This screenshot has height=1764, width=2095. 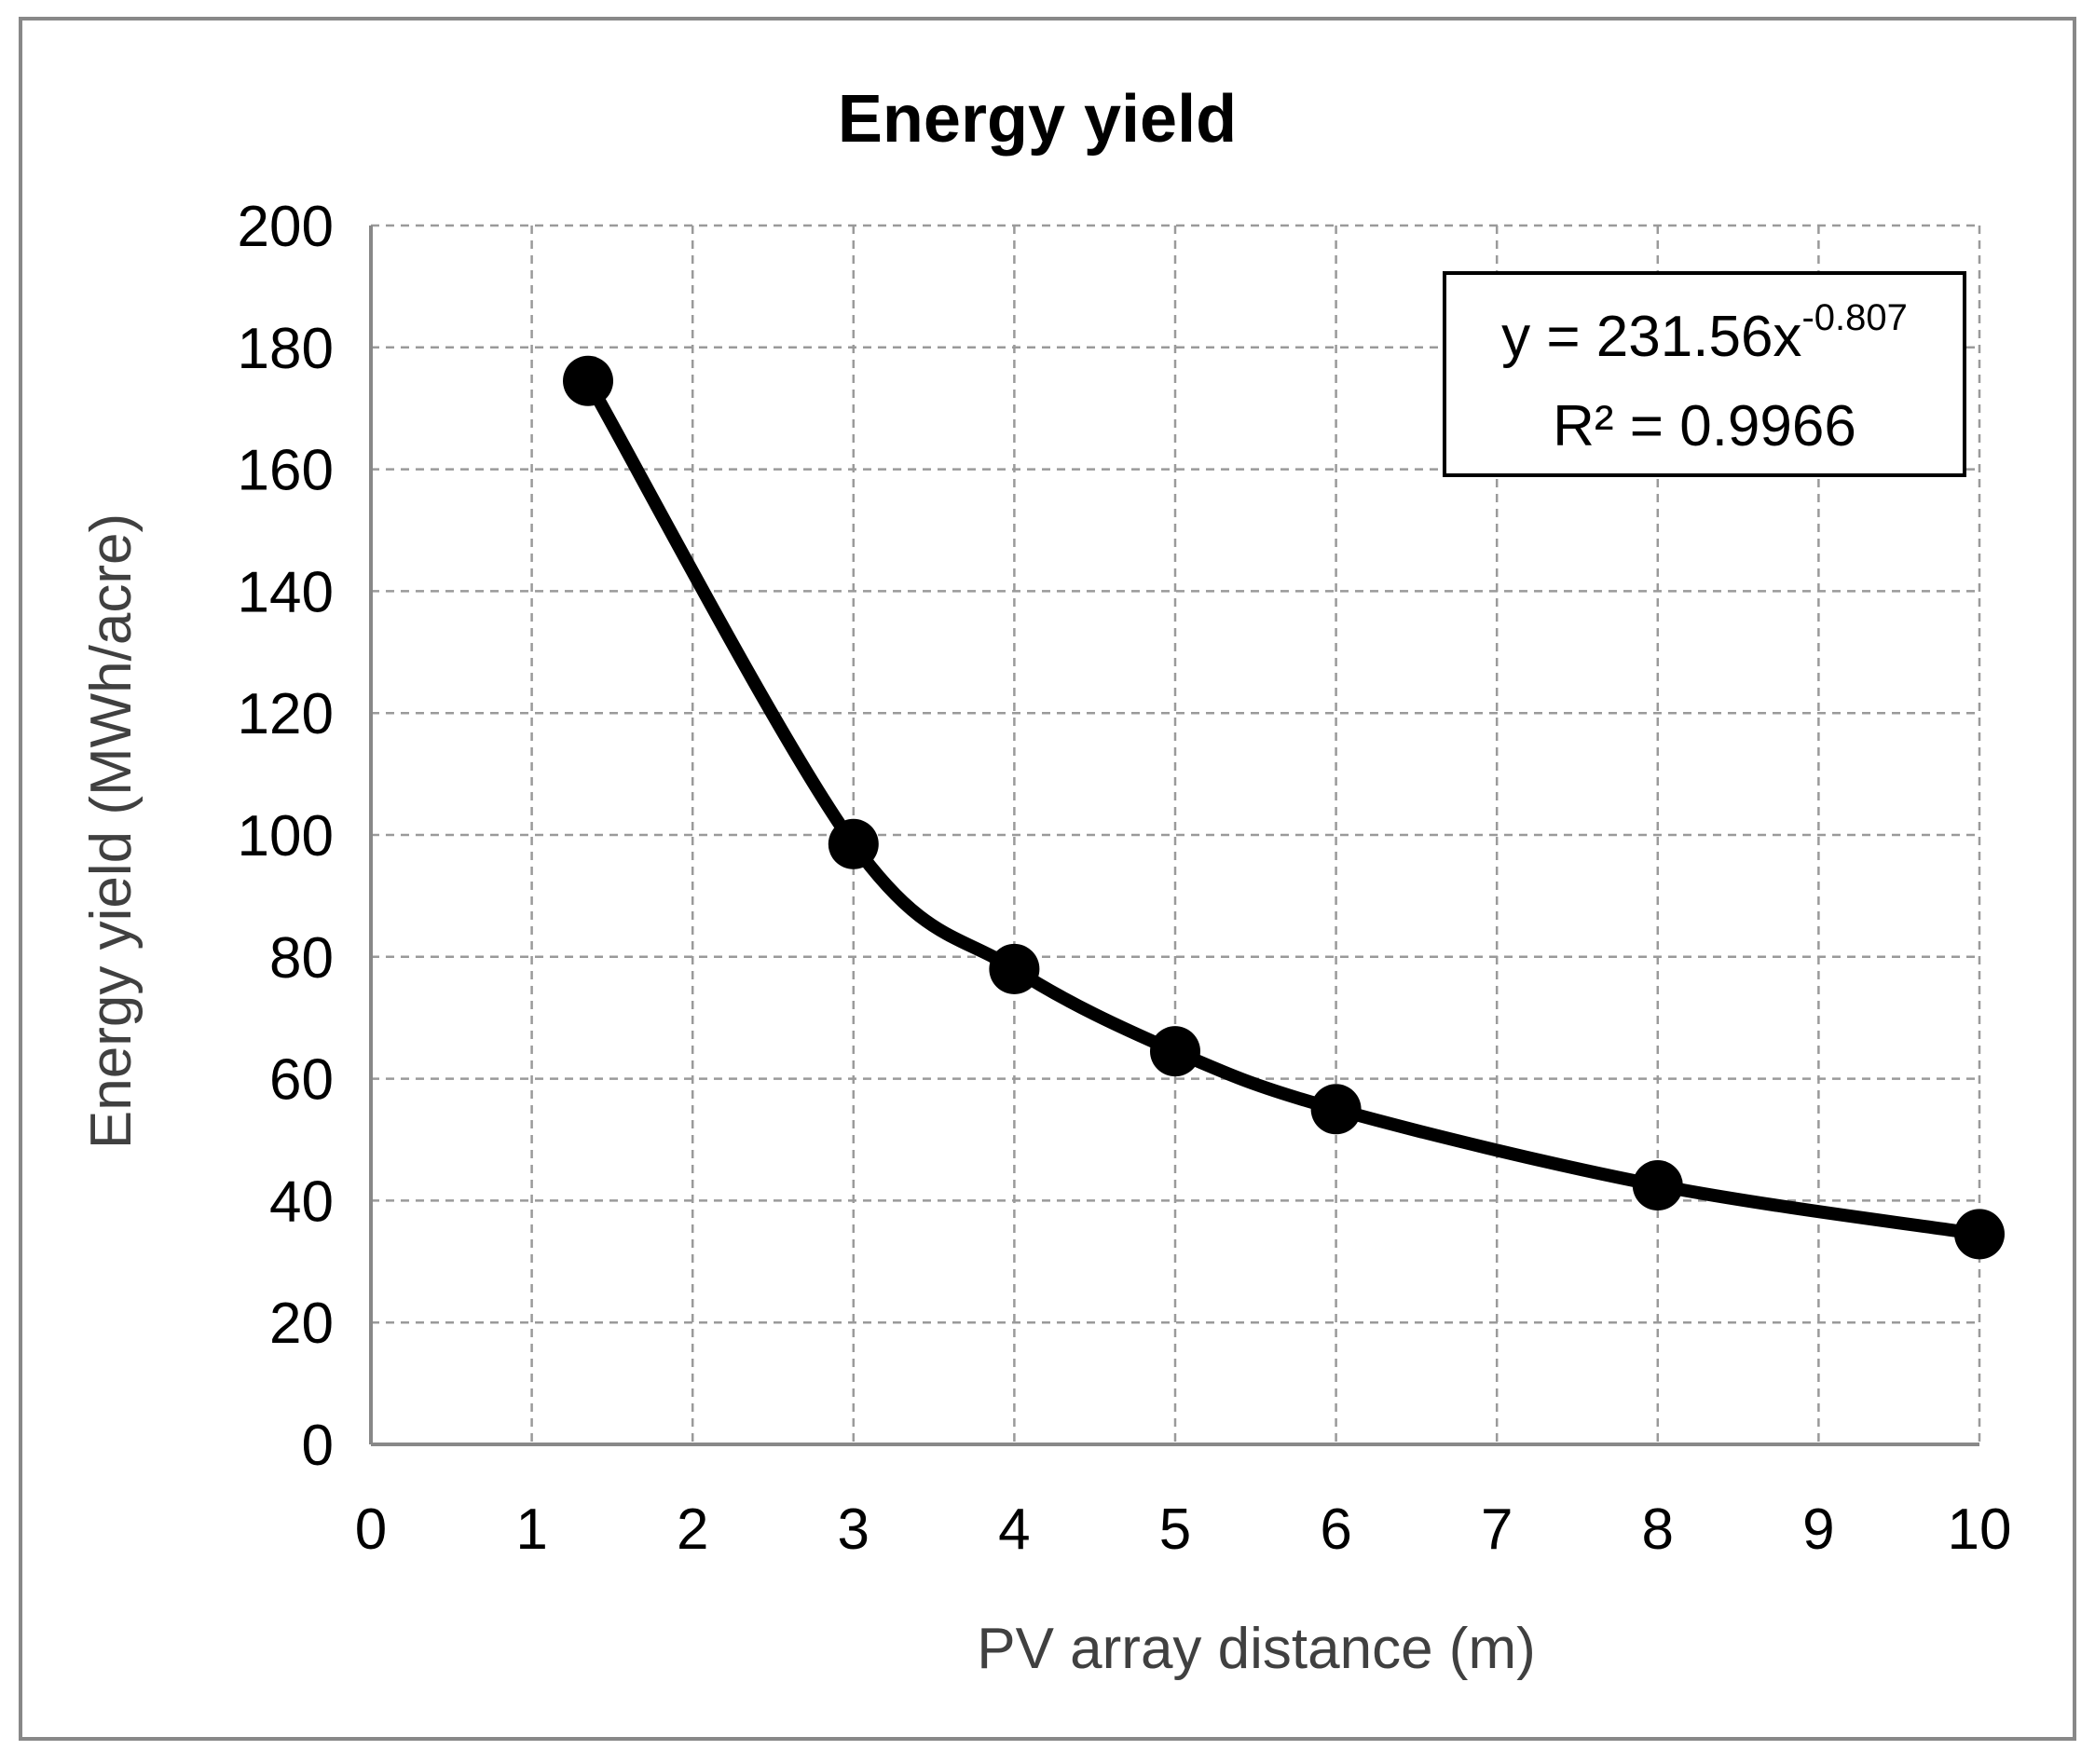 I want to click on equation-exponent: -0.807, so click(x=1854, y=318).